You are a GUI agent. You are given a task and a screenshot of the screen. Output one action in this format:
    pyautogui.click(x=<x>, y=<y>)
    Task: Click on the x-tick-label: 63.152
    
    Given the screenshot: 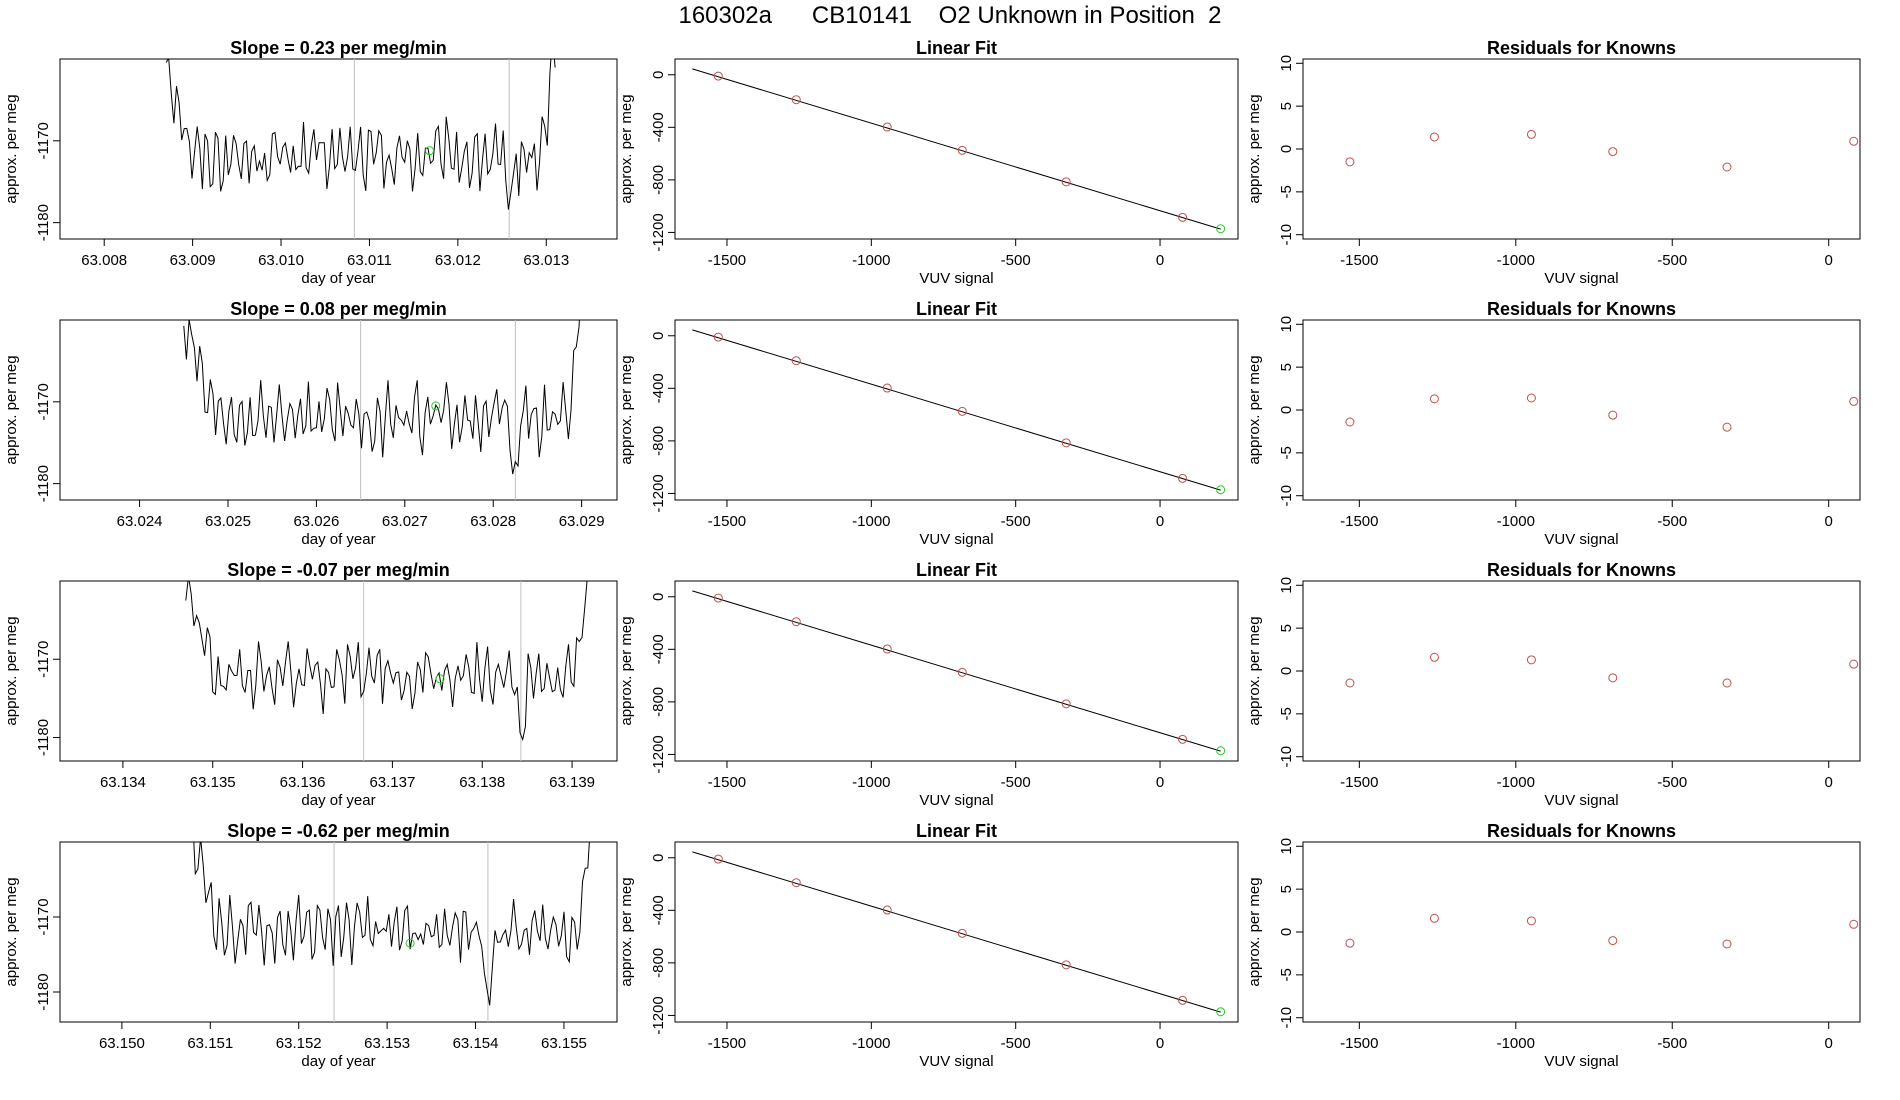 What is the action you would take?
    pyautogui.click(x=299, y=1043)
    